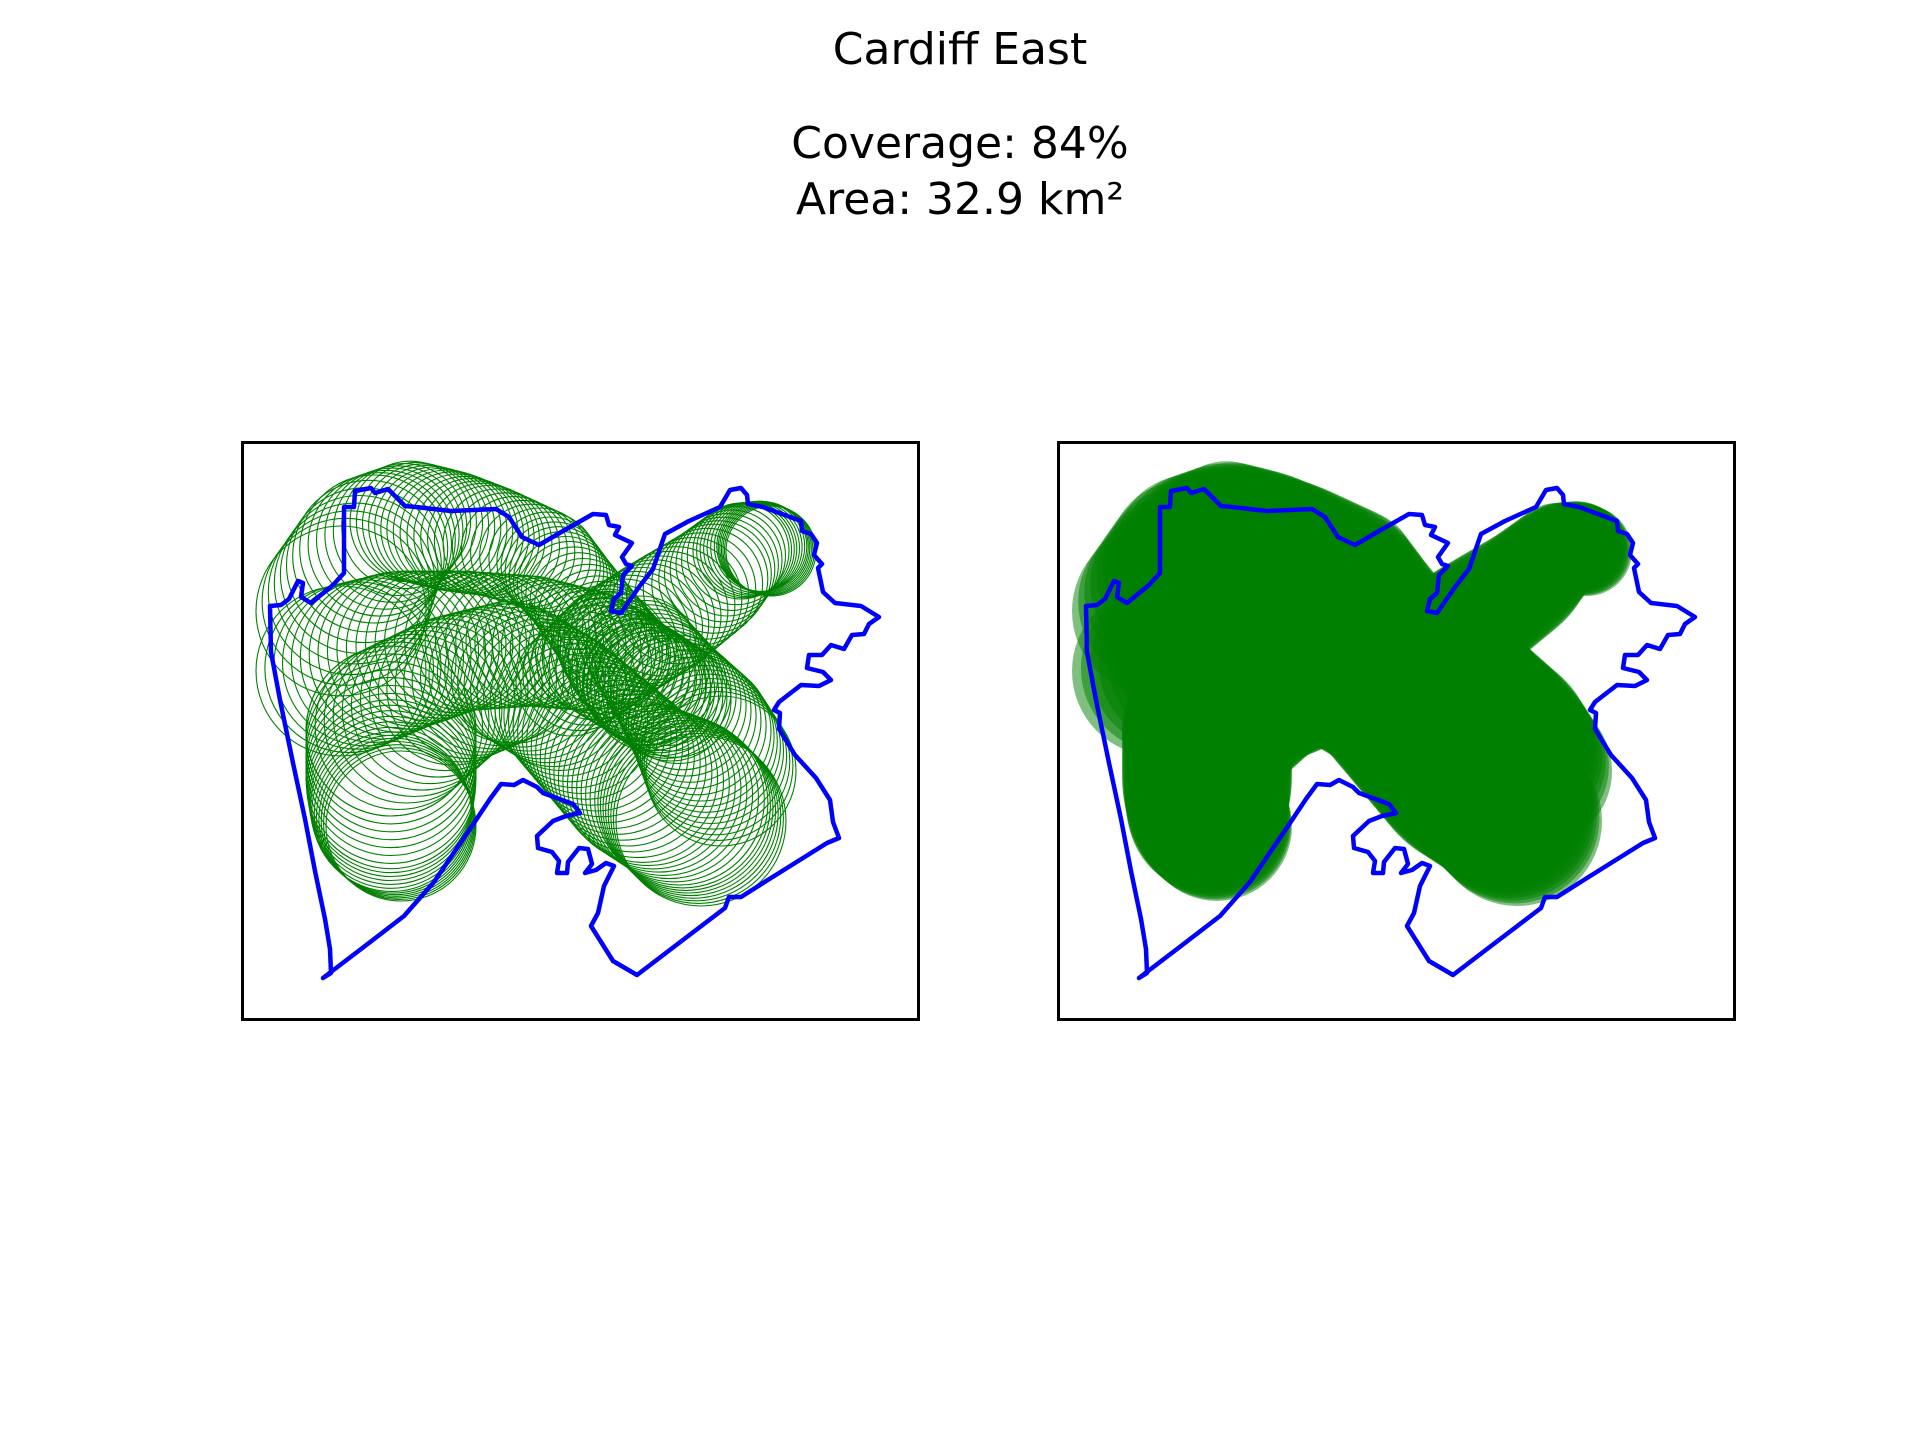  Describe the element at coordinates (1352, 683) in the screenshot. I see `coverage-circles-filled` at that location.